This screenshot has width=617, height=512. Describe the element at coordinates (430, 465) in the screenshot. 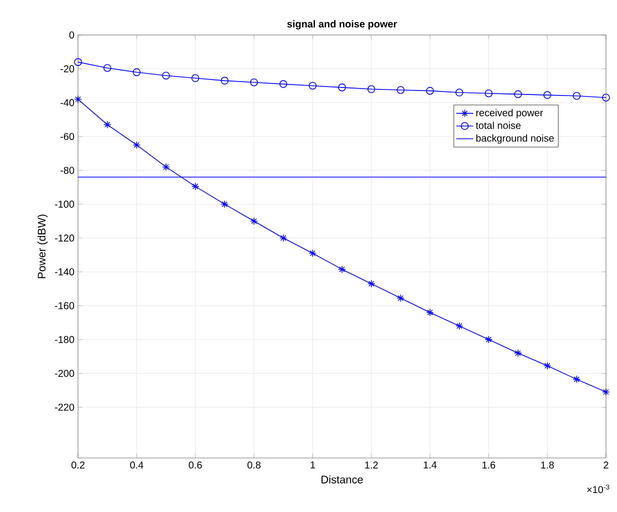

I see `x-tick-label: 1.4` at that location.